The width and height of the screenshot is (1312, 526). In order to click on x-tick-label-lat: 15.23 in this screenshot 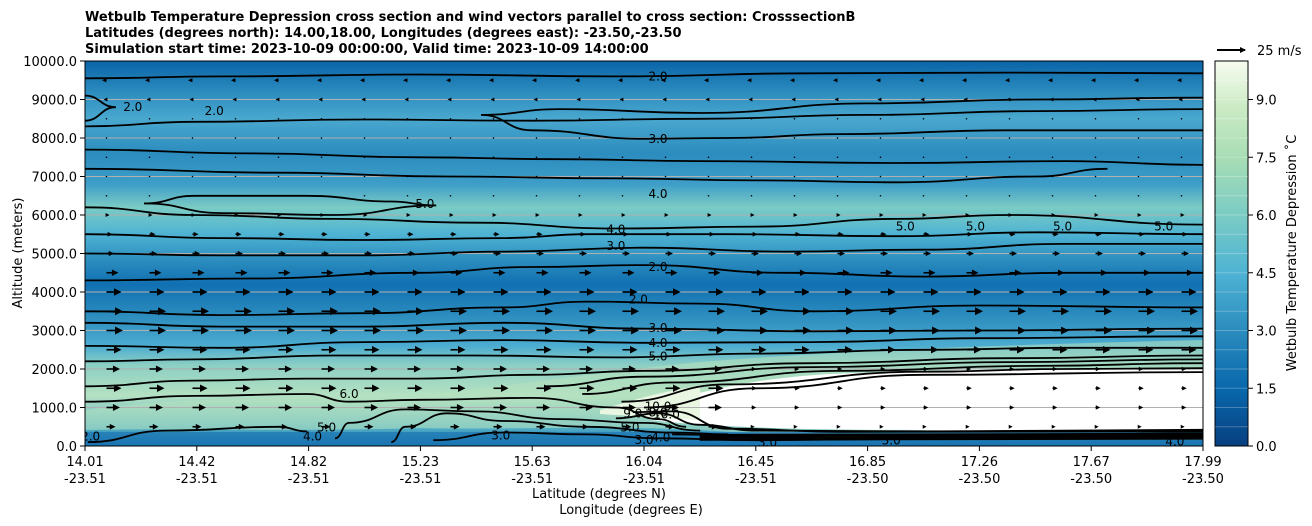, I will do `click(420, 462)`.